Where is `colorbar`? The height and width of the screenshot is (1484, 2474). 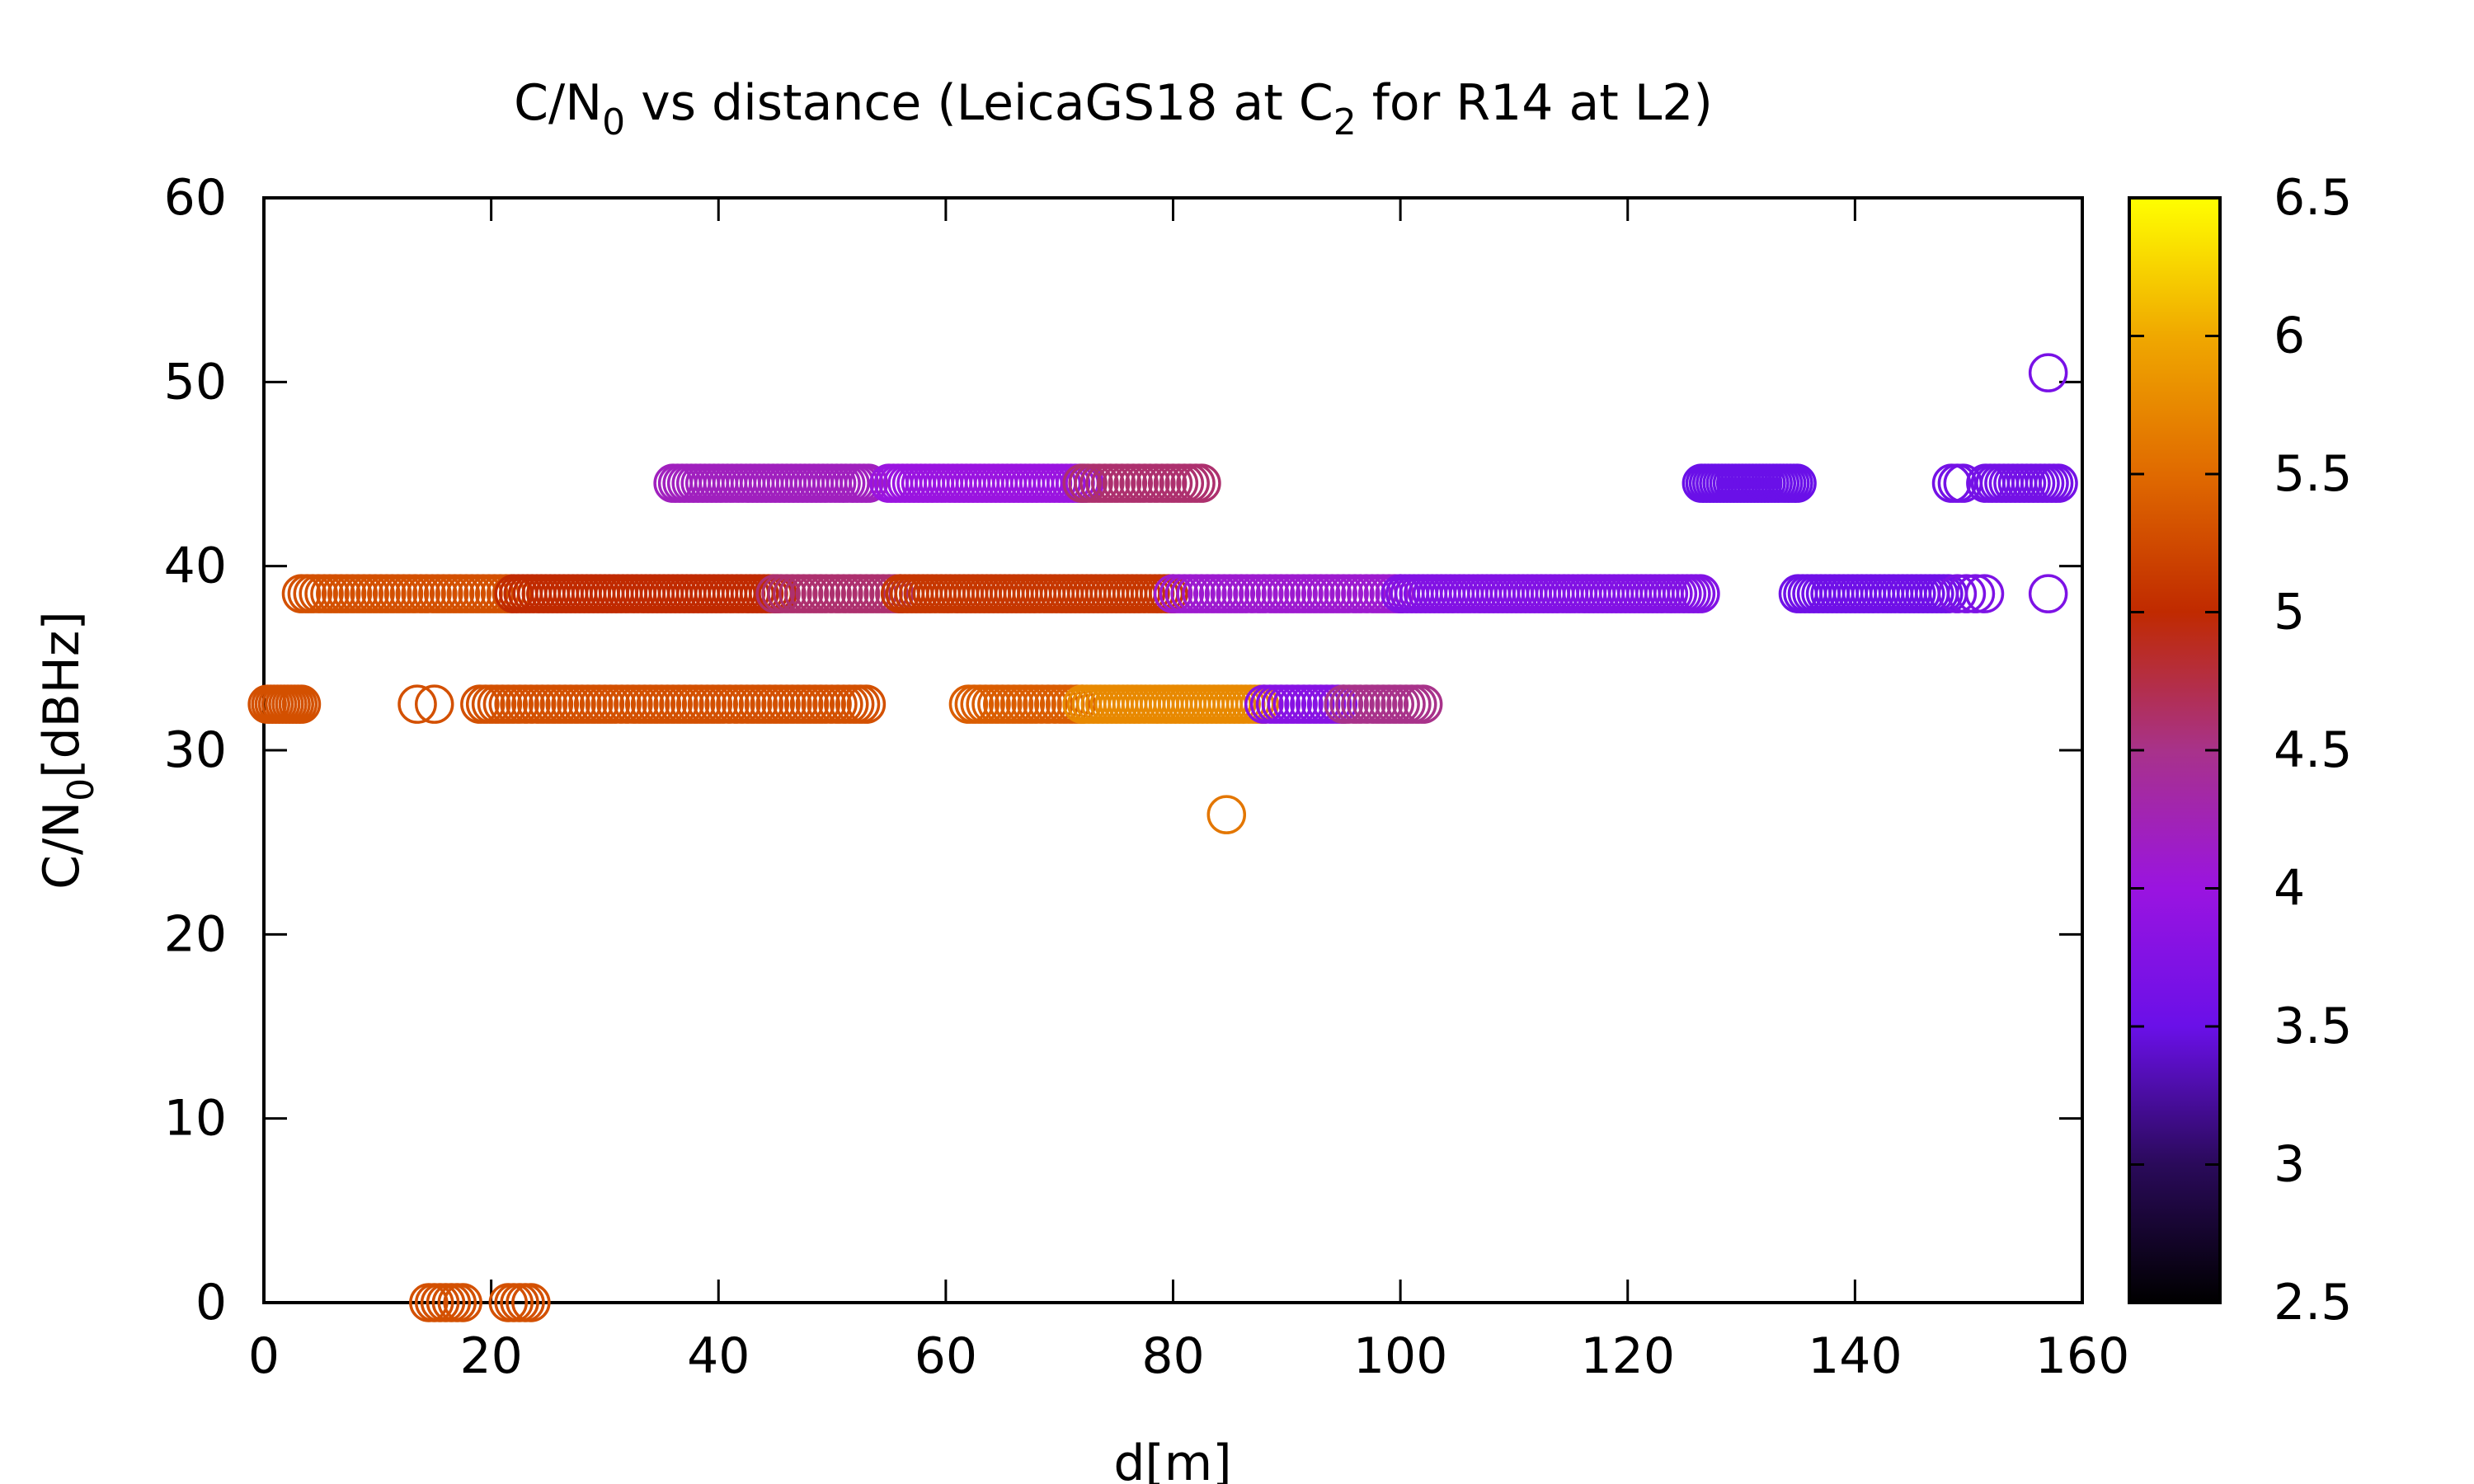
colorbar is located at coordinates (2175, 750).